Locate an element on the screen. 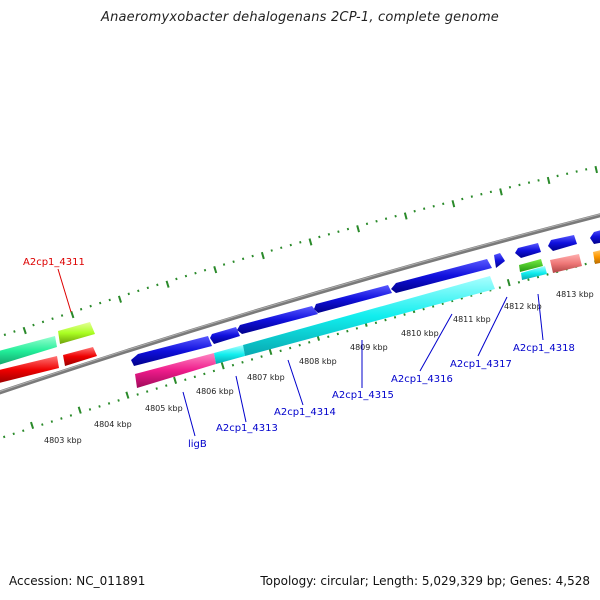 This screenshot has width=600, height=600. gene-red-small is located at coordinates (80, 356).